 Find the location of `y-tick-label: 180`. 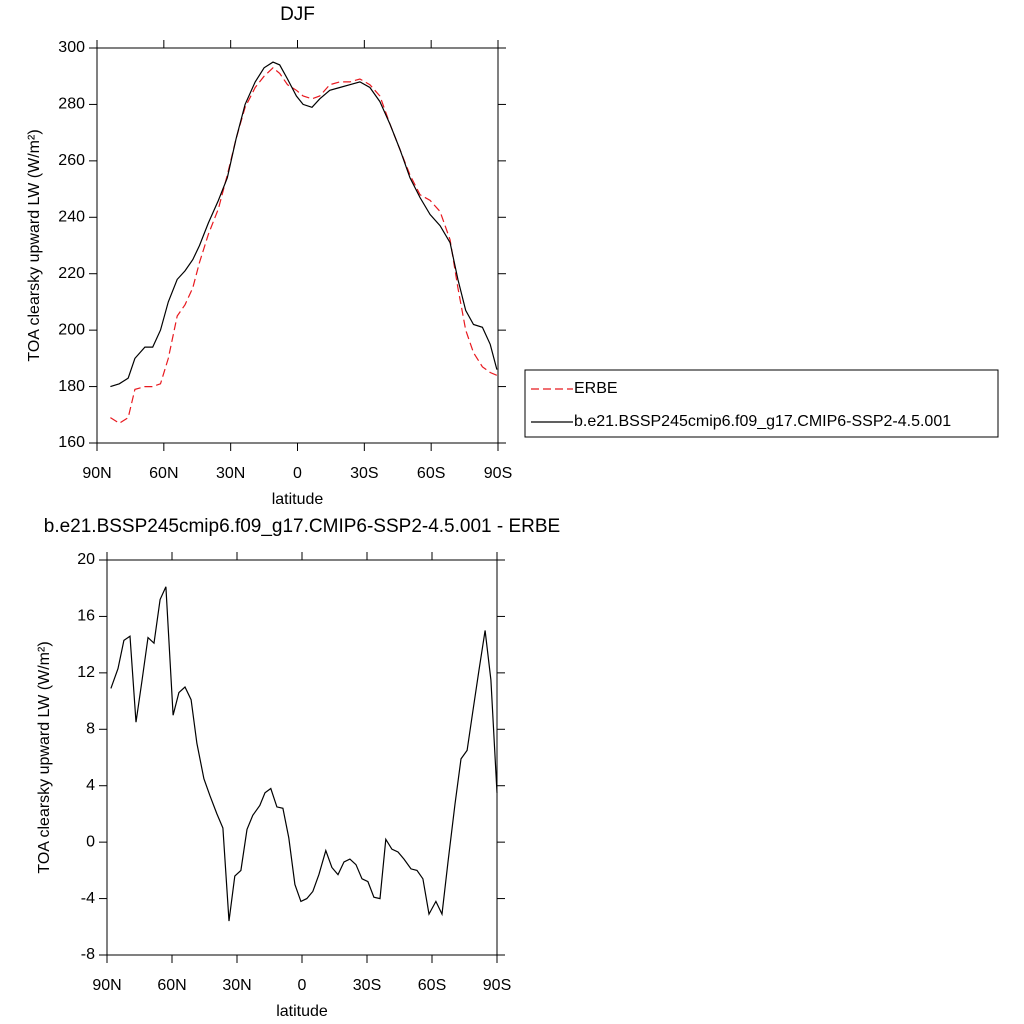

y-tick-label: 180 is located at coordinates (71, 386).